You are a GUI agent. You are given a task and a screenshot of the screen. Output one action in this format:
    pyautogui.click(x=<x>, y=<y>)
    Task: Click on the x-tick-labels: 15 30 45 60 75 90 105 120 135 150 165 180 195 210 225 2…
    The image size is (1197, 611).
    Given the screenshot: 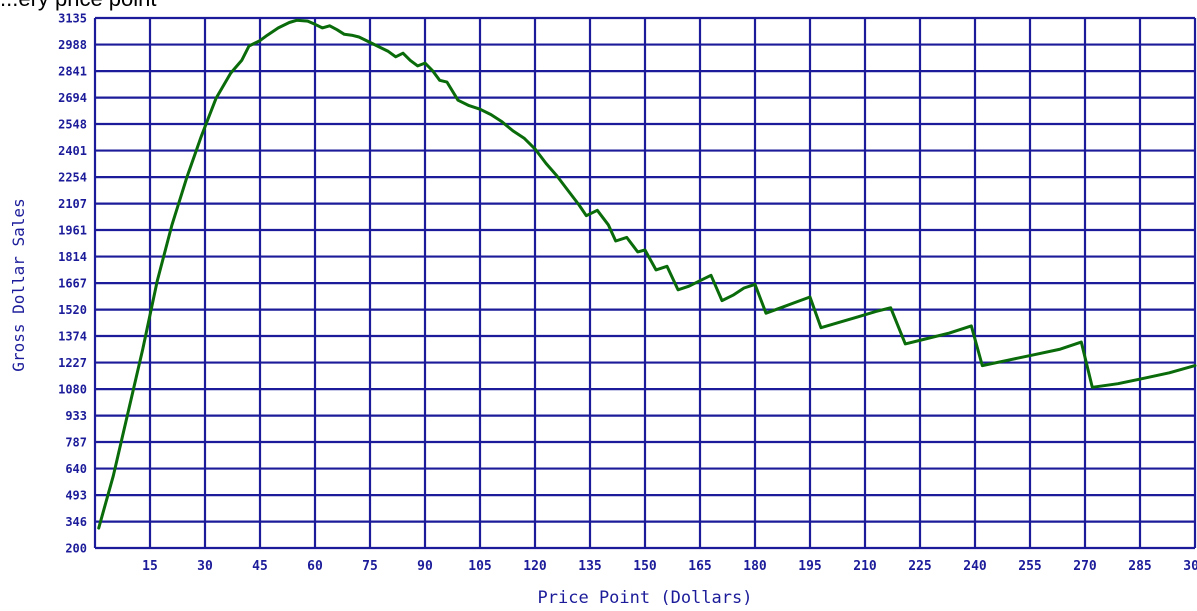 What is the action you would take?
    pyautogui.click(x=669, y=566)
    